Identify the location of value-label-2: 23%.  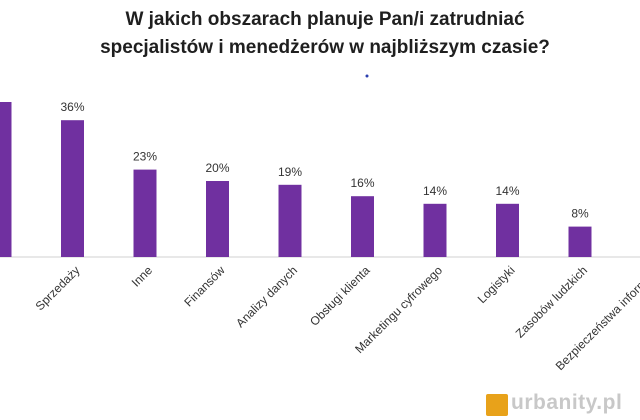
(145, 157).